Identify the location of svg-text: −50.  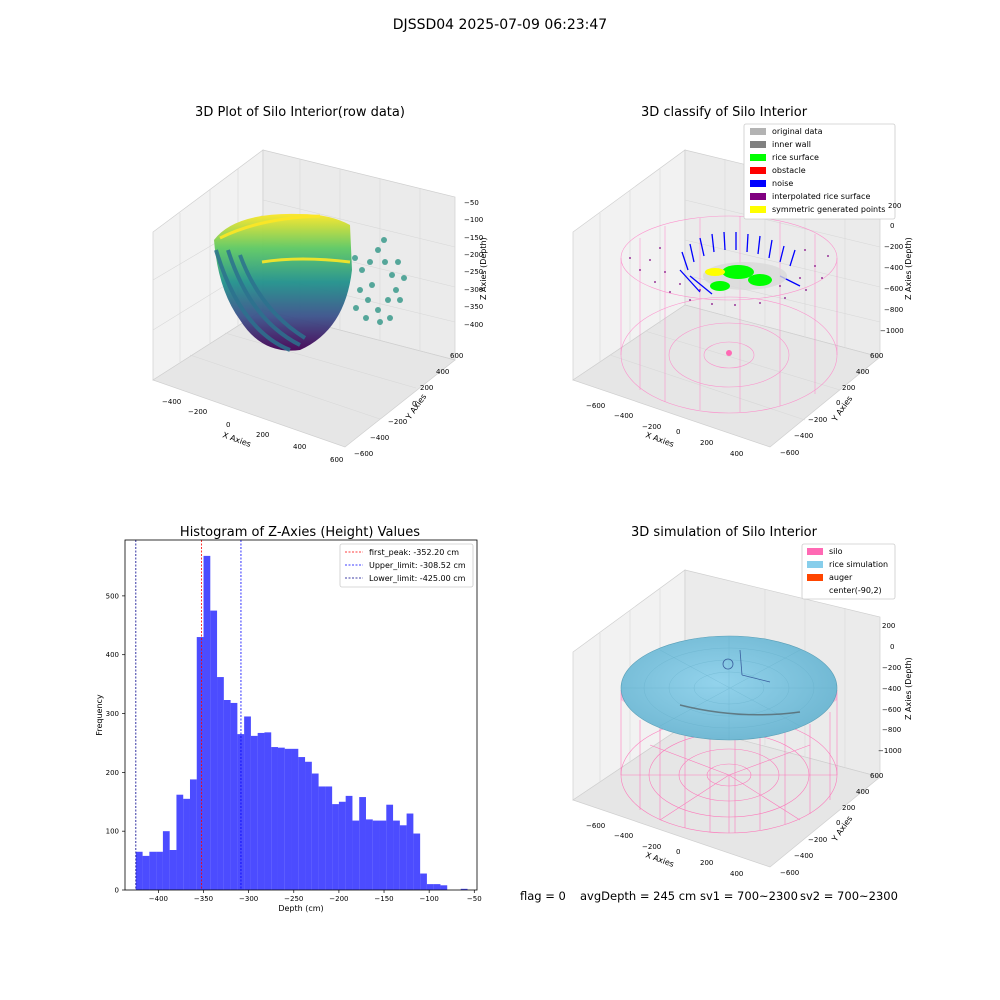
(471, 203).